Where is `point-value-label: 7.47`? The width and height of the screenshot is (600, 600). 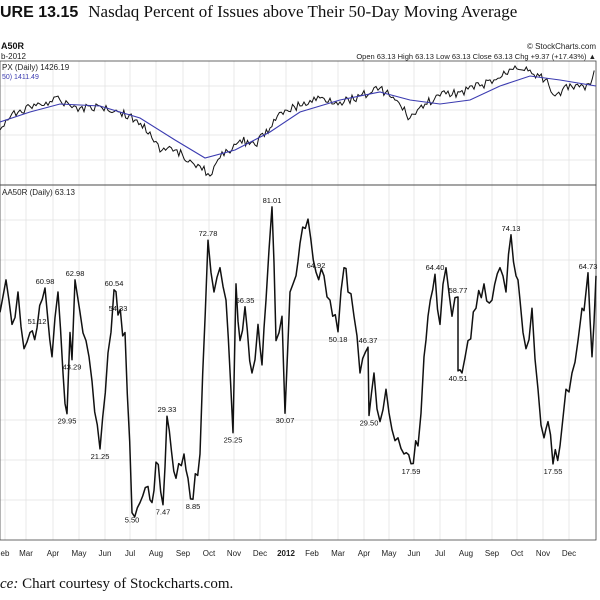 point-value-label: 7.47 is located at coordinates (163, 512).